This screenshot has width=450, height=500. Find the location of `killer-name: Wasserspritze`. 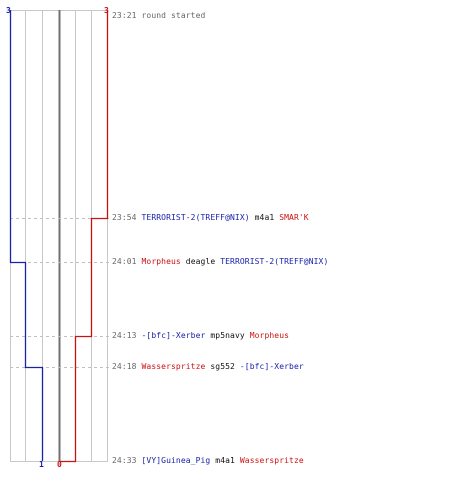

killer-name: Wasserspritze is located at coordinates (173, 366).